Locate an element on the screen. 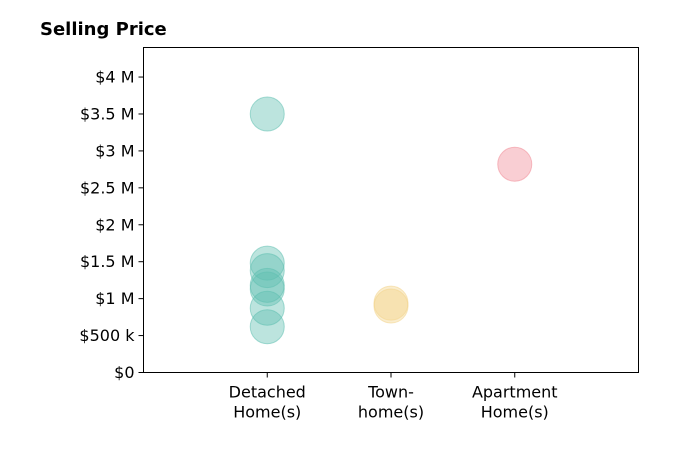 The height and width of the screenshot is (467, 679). y-tick-label: $0 is located at coordinates (124, 372).